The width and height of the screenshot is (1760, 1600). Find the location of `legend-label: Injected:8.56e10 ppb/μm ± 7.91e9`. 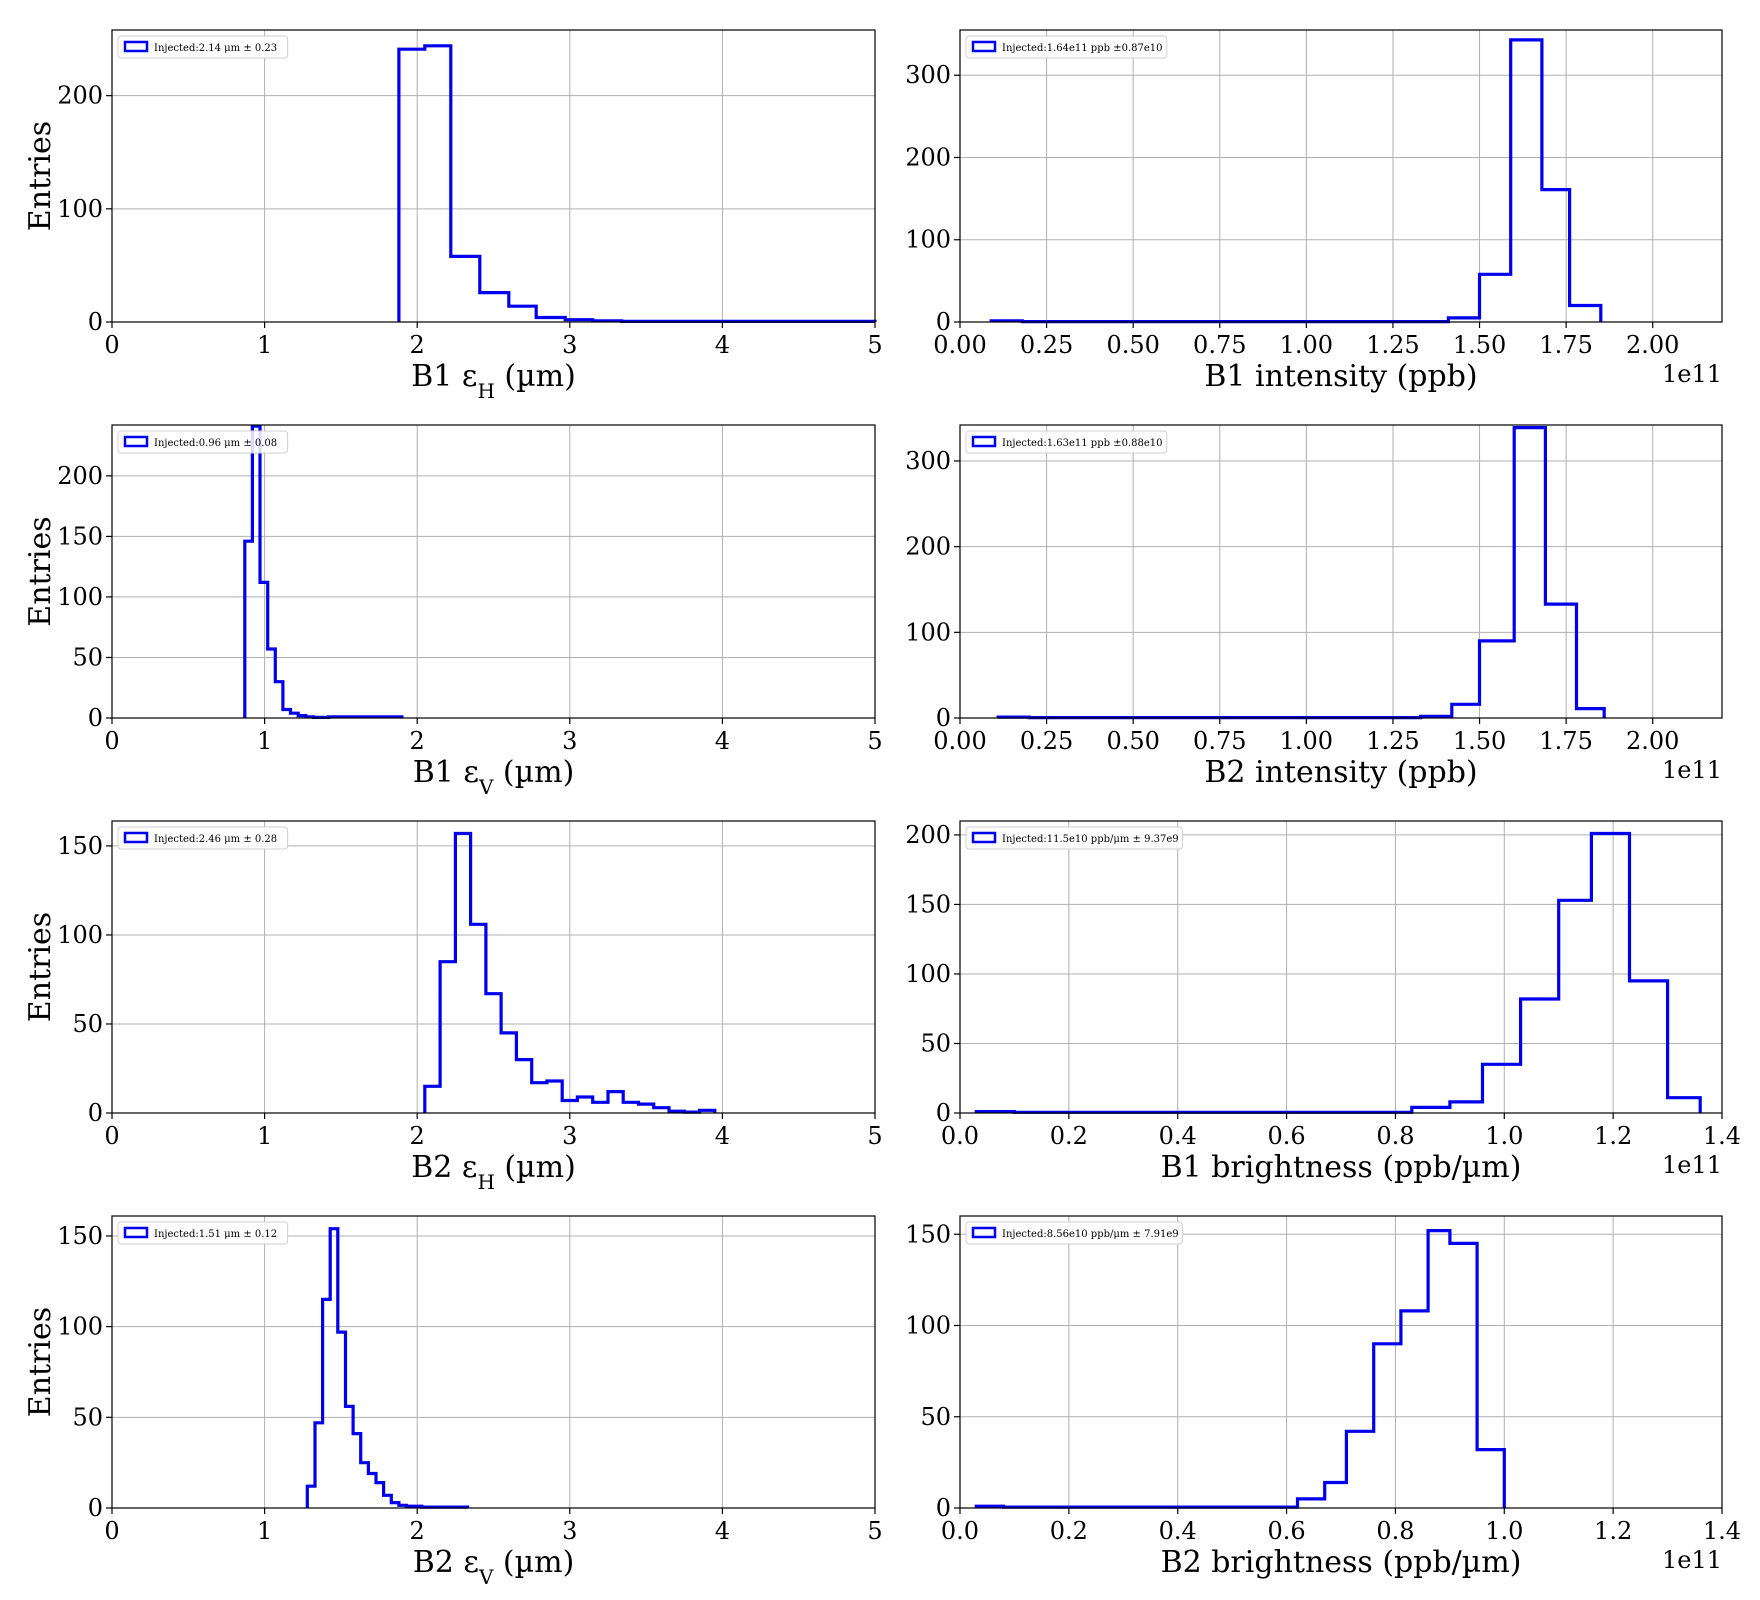

legend-label: Injected:8.56e10 ppb/μm ± 7.91e9 is located at coordinates (1090, 1234).